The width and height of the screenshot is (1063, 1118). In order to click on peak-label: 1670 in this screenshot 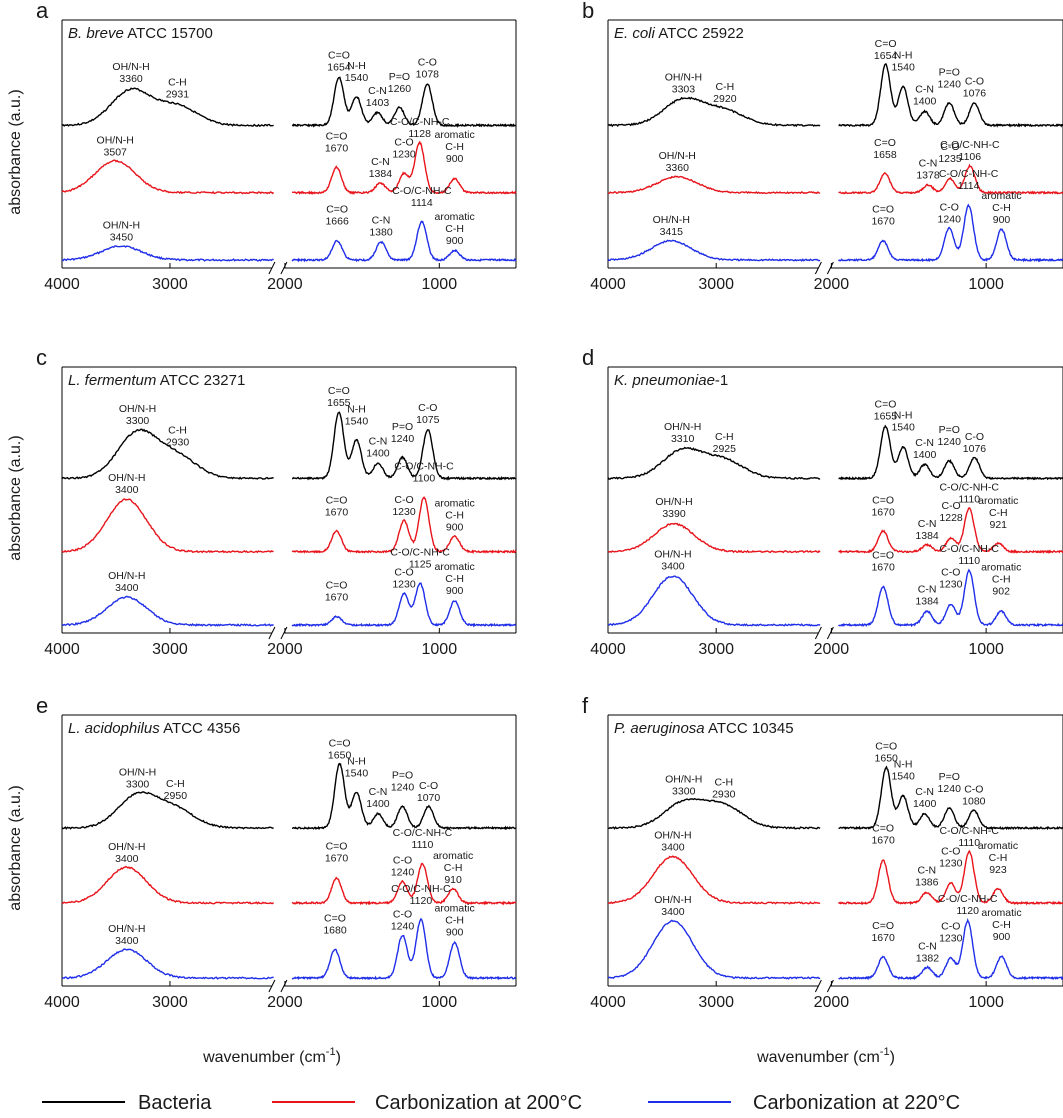, I will do `click(337, 148)`.